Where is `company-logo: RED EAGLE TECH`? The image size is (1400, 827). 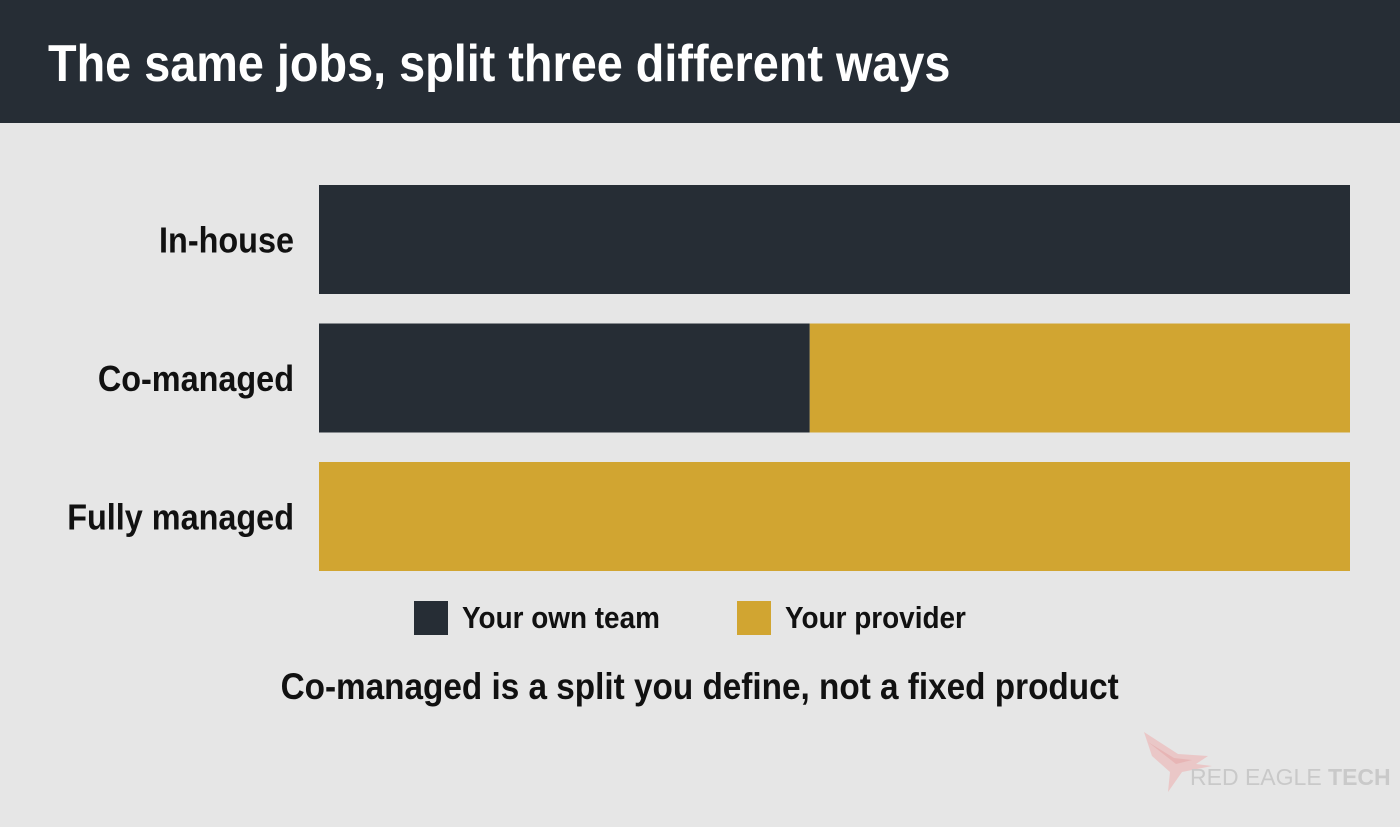
company-logo: RED EAGLE TECH is located at coordinates (1264, 763).